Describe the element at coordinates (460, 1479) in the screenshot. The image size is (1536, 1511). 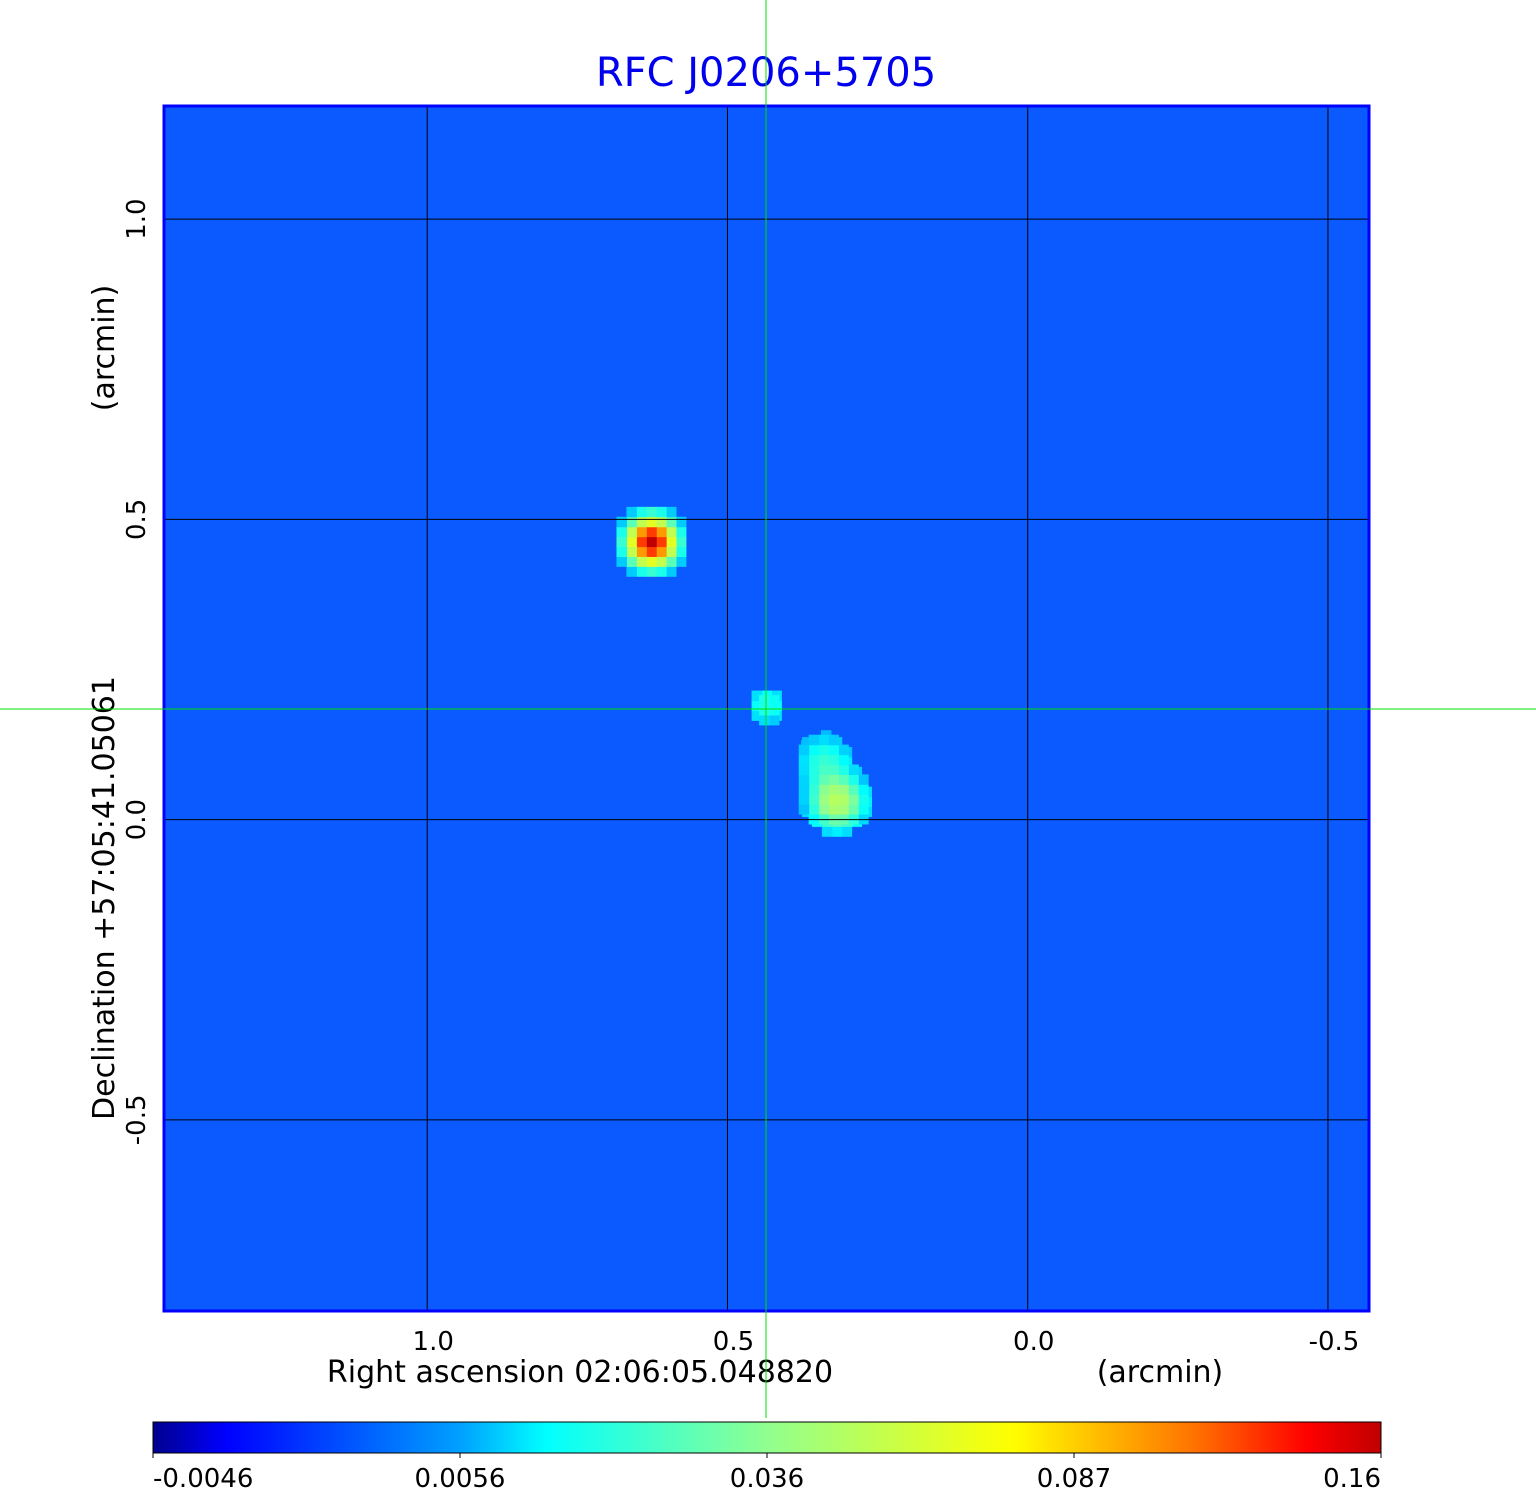
I see `colorbar-tick-label: 0.0056` at that location.